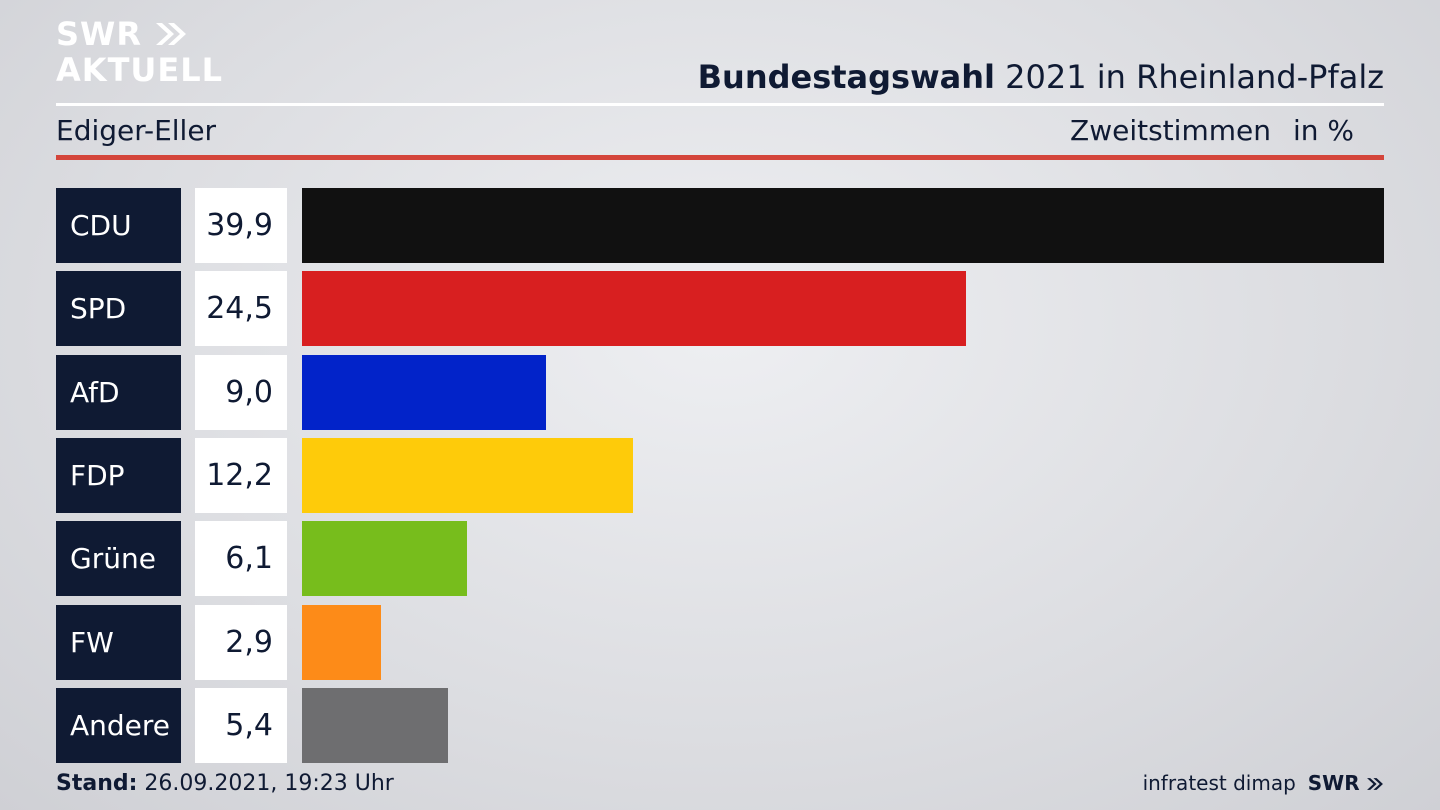 The image size is (1440, 810). I want to click on brand-swr: SWR, so click(1333, 783).